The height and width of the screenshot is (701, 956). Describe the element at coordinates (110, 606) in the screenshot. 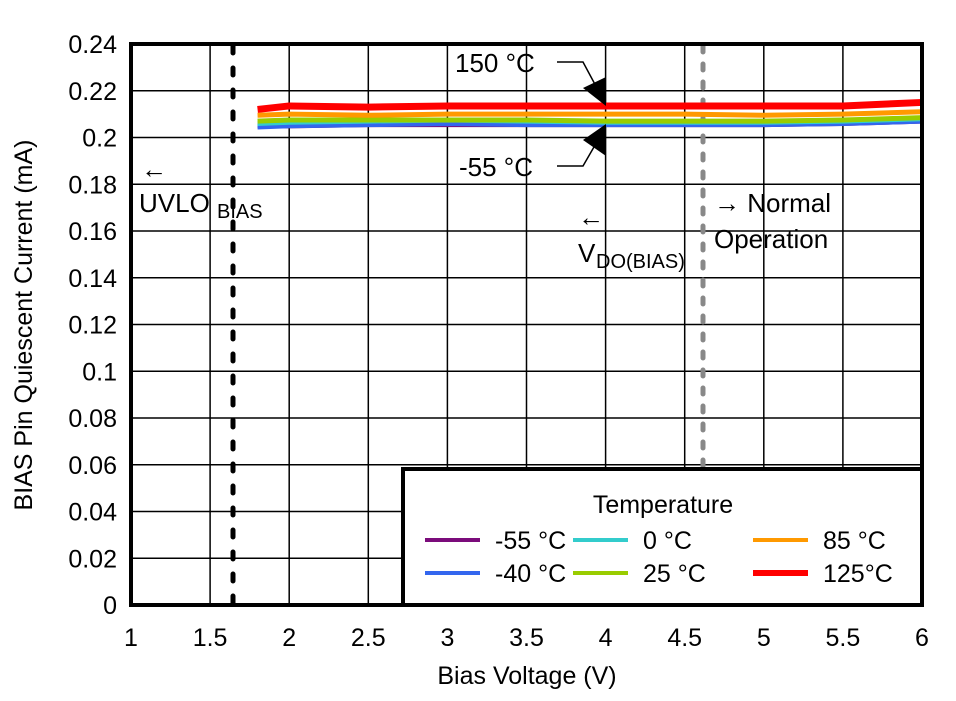

I see `y-tick-label: 0` at that location.